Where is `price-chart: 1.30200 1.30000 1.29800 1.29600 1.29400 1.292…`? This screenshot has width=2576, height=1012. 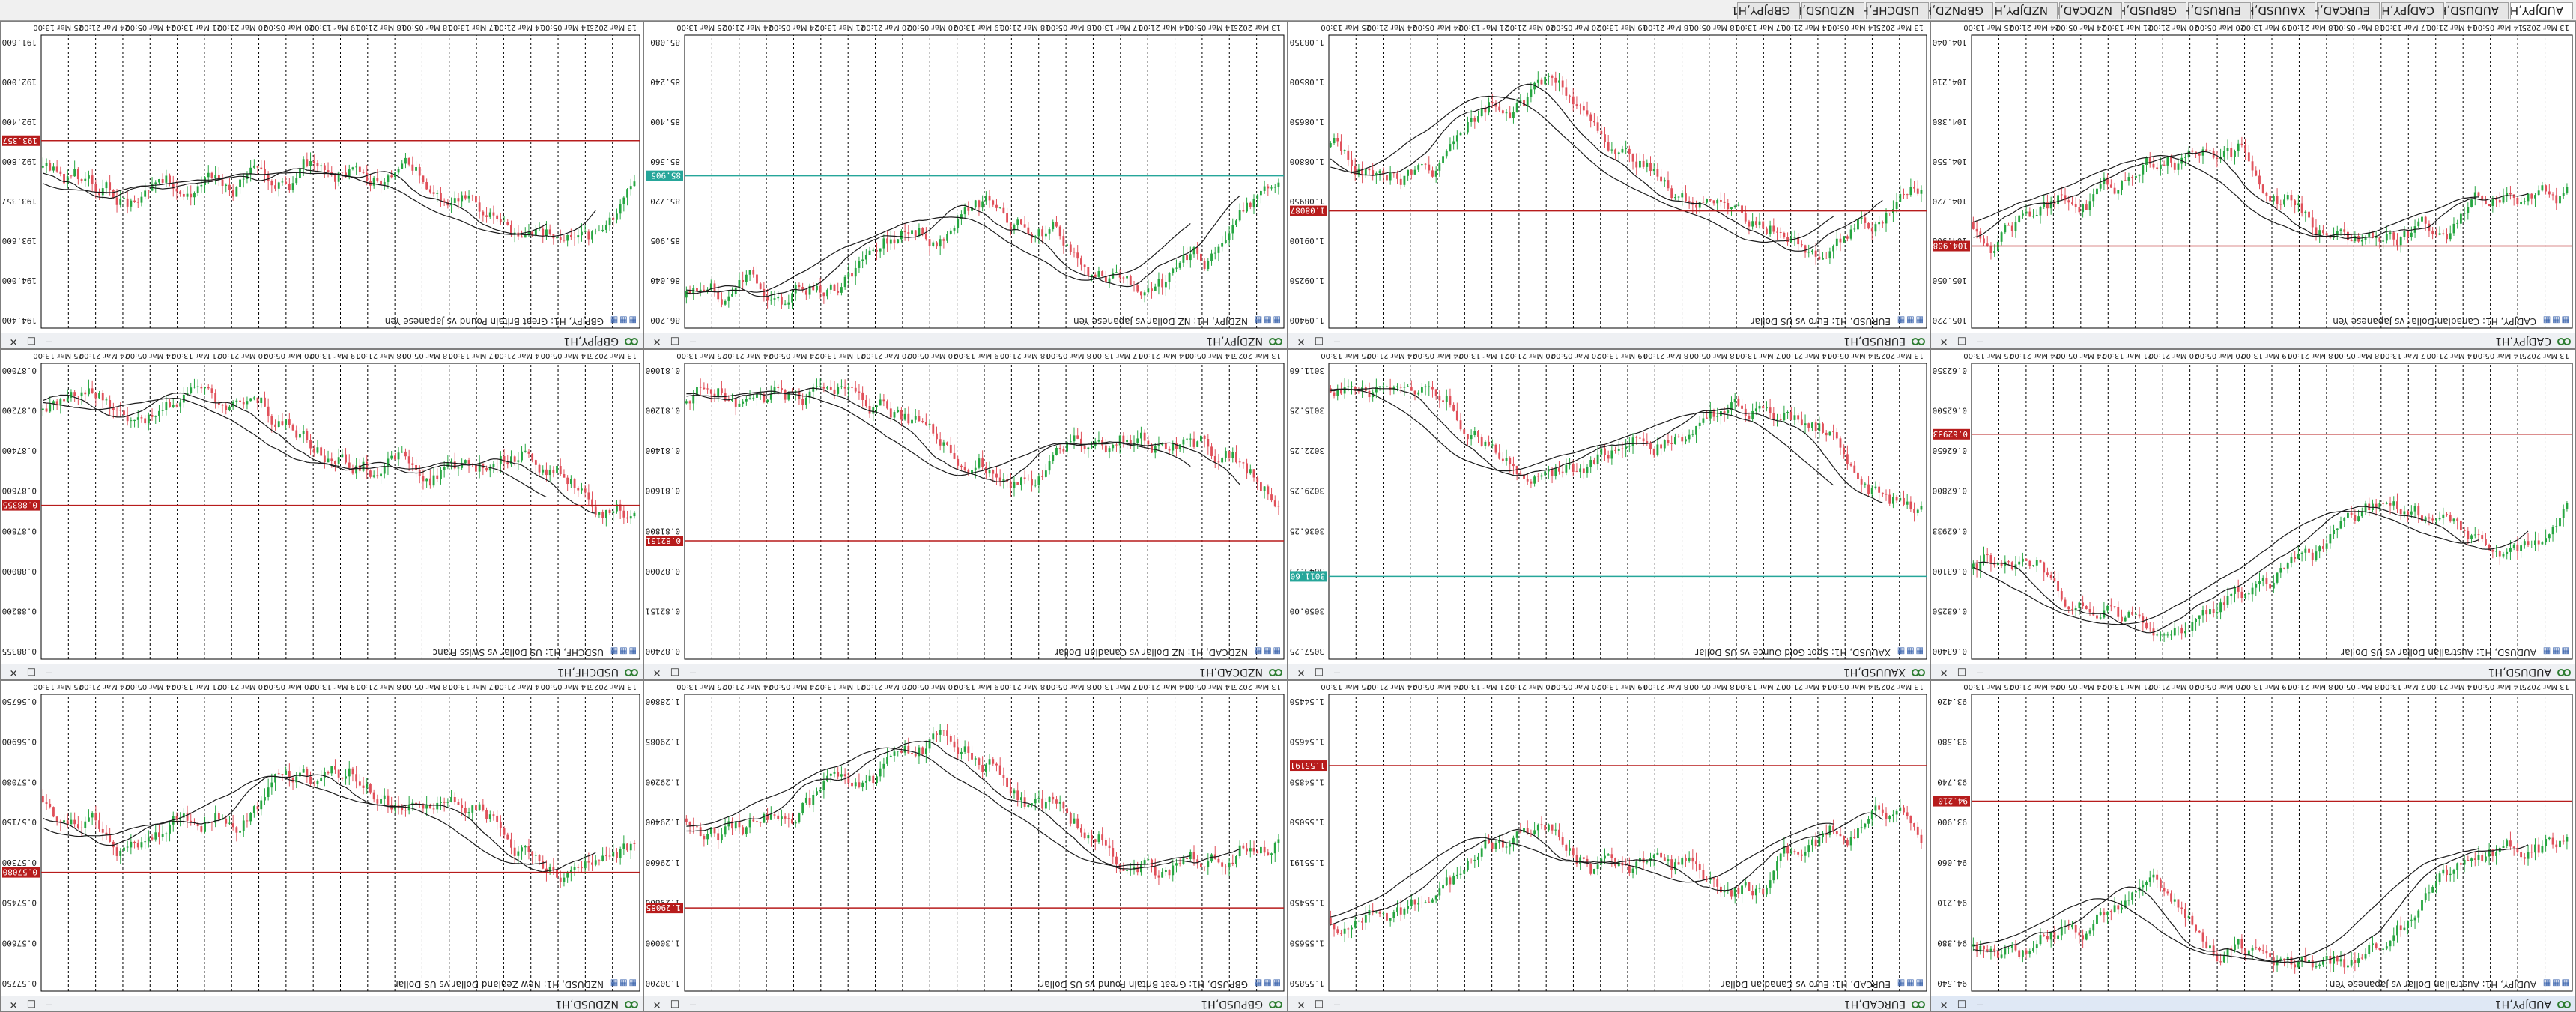 price-chart: 1.30200 1.30000 1.29800 1.29600 1.29400 1.292… is located at coordinates (966, 838).